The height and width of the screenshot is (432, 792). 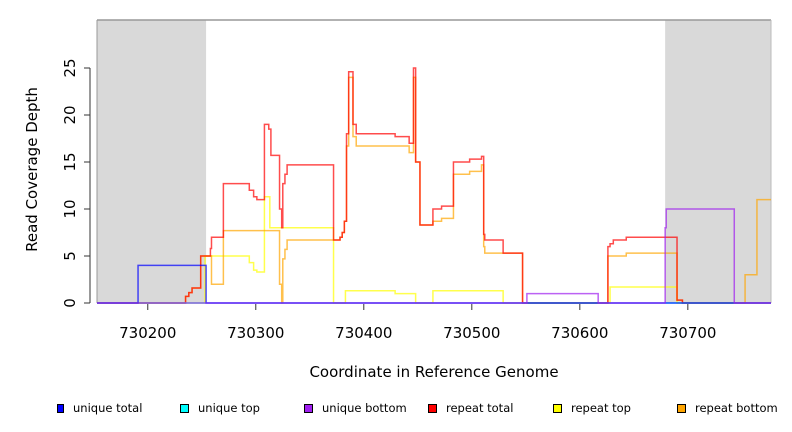 I want to click on legend-item: unique total, so click(x=99, y=408).